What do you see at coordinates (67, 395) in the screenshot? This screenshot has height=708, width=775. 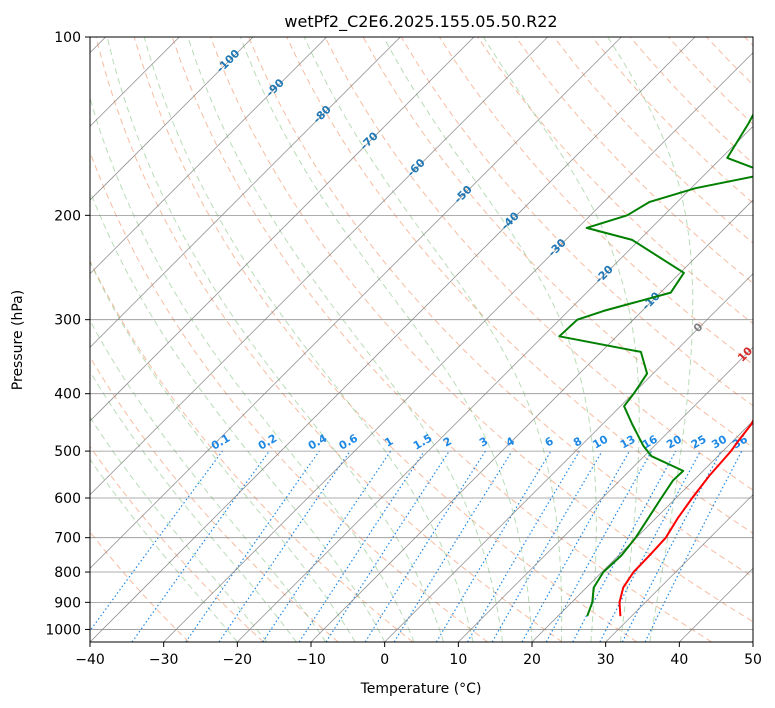 I see `y-tick-label: 400` at bounding box center [67, 395].